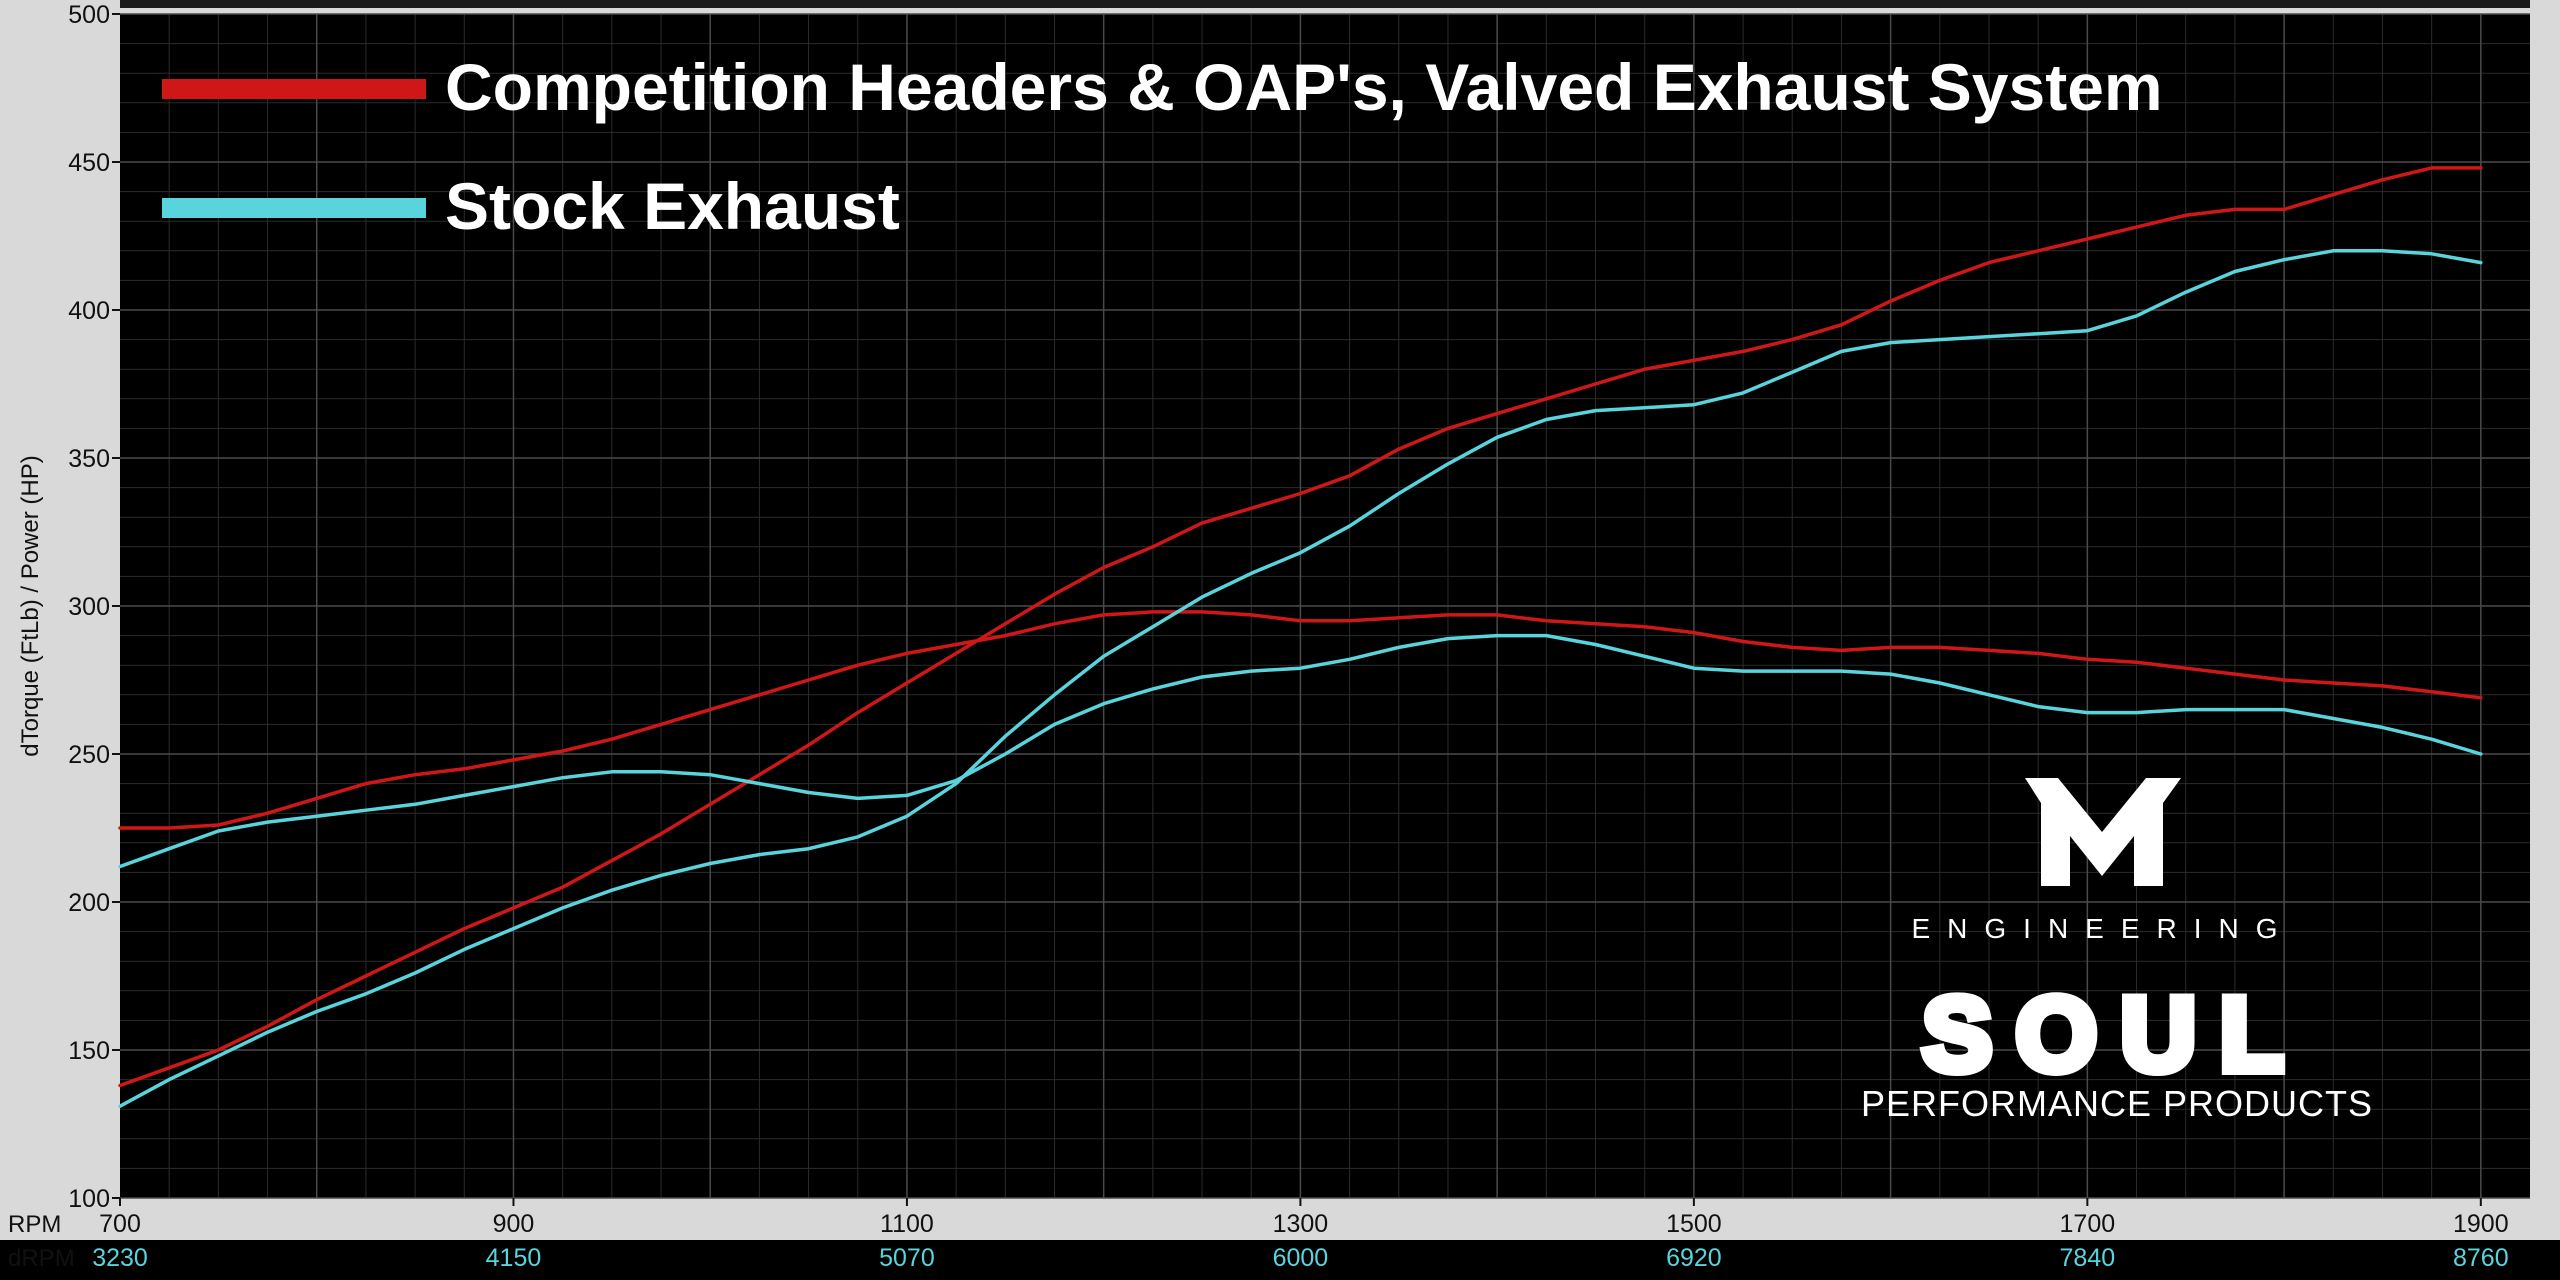  What do you see at coordinates (514, 1258) in the screenshot?
I see `drpm-tick-label: 4150` at bounding box center [514, 1258].